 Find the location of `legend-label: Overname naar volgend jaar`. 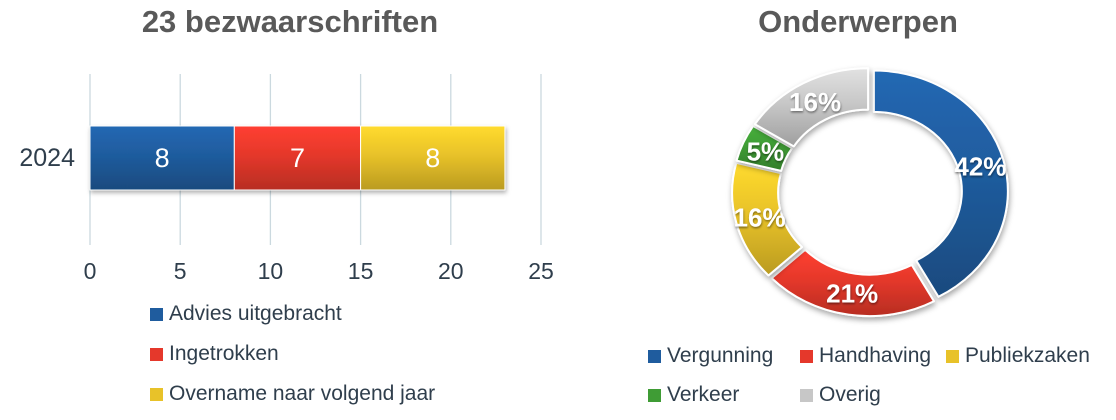

legend-label: Overname naar volgend jaar is located at coordinates (302, 393).